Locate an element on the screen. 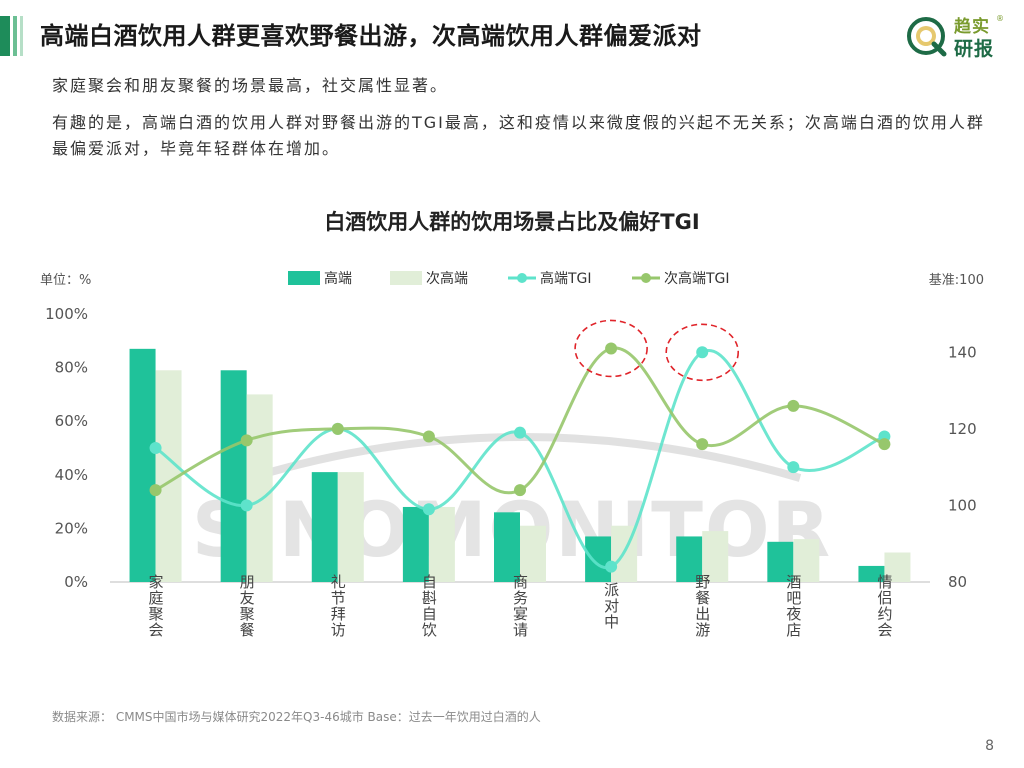 This screenshot has height=768, width=1024. x-tick-label: 情侣约会 is located at coordinates (884, 606).